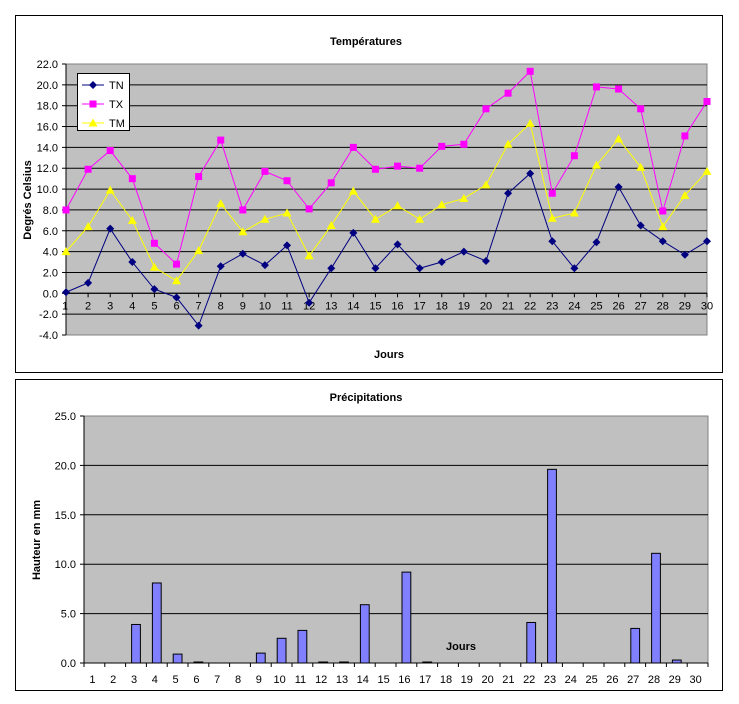  What do you see at coordinates (176, 306) in the screenshot?
I see `x-tick-label: 6` at bounding box center [176, 306].